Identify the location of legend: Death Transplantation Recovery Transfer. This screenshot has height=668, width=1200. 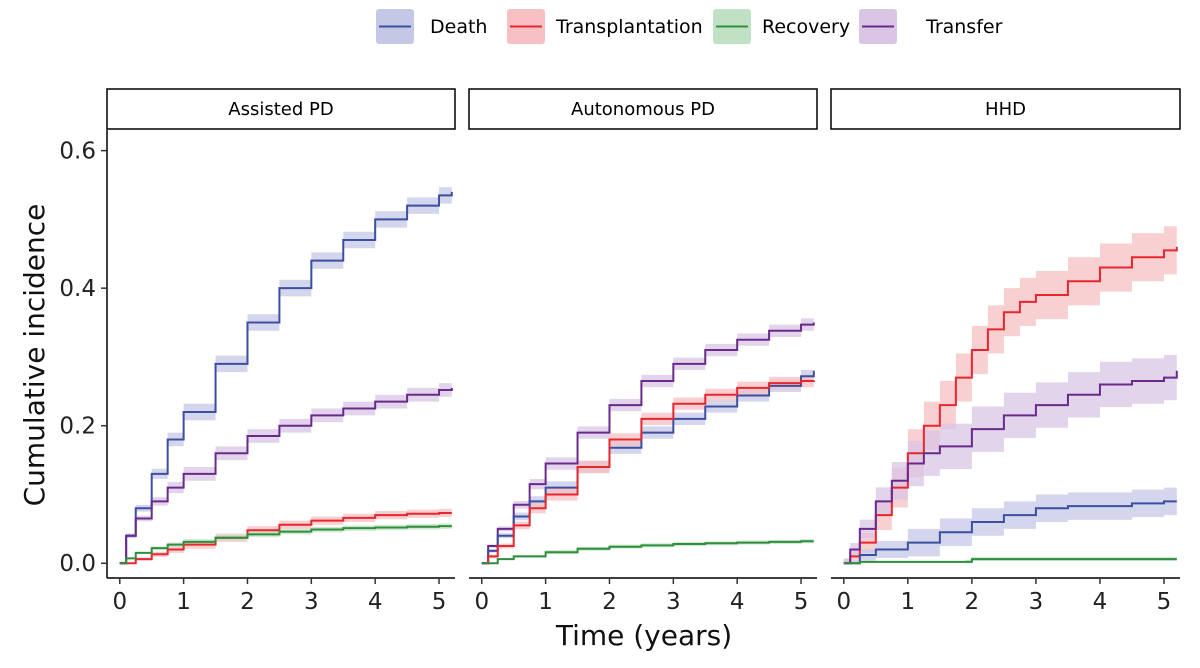
(689, 26).